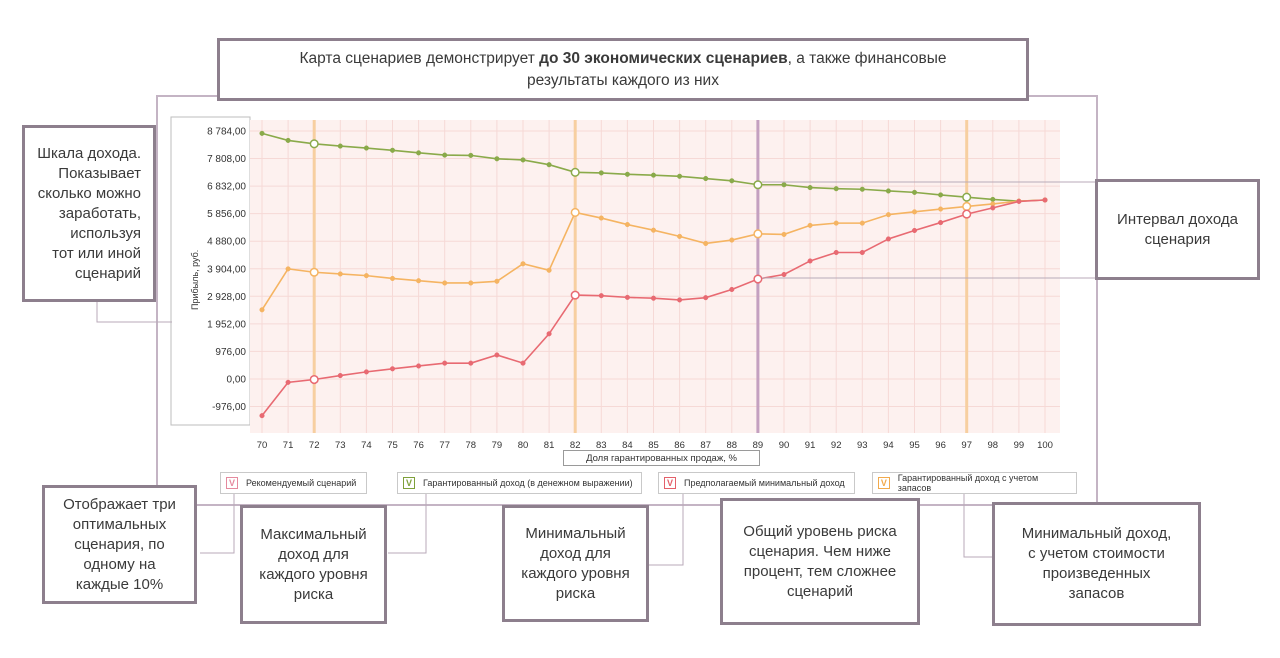 Image resolution: width=1280 pixels, height=658 pixels. Describe the element at coordinates (195, 280) in the screenshot. I see `y-axis-label: Прибыль, руб.` at that location.